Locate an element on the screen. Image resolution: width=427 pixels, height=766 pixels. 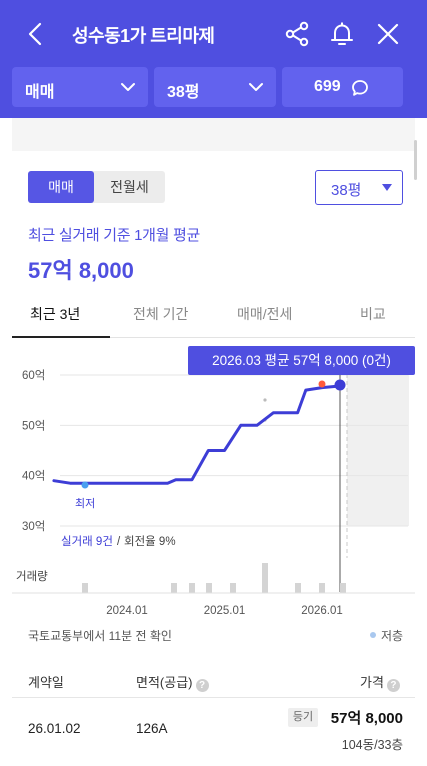
tab-recent-3y: 최근 3년 is located at coordinates (55, 314).